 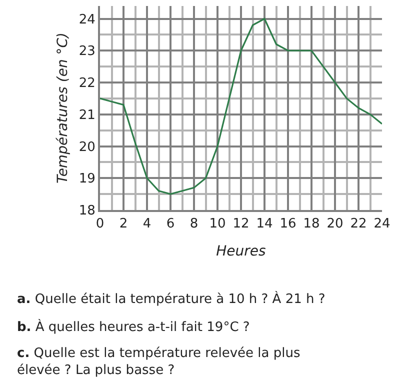 I want to click on y-tick-label: 23, so click(x=87, y=52).